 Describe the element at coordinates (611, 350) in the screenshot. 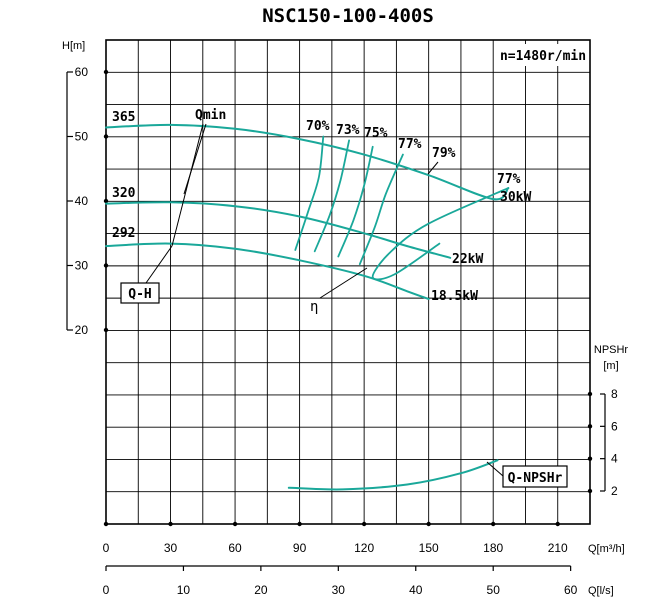

I see `npsh-axis-label: NPSHr` at that location.